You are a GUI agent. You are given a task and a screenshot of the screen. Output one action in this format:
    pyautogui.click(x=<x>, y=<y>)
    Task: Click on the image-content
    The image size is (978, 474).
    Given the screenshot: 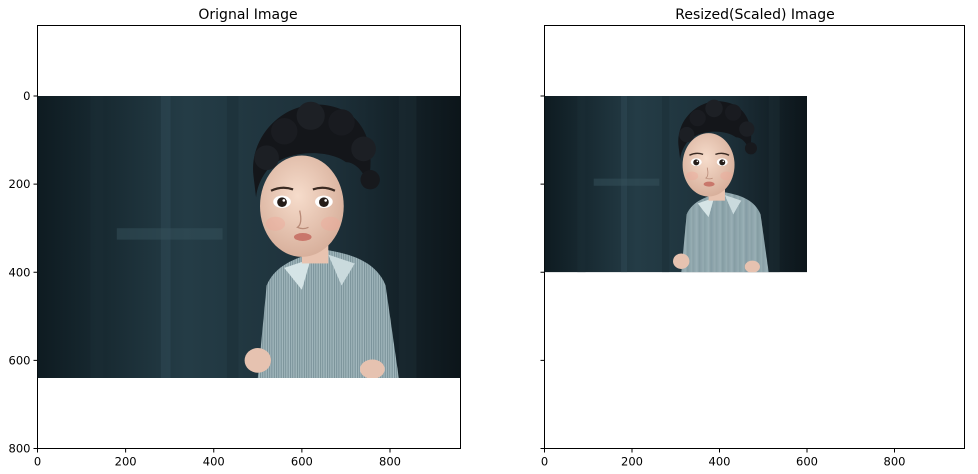 What is the action you would take?
    pyautogui.click(x=675, y=184)
    